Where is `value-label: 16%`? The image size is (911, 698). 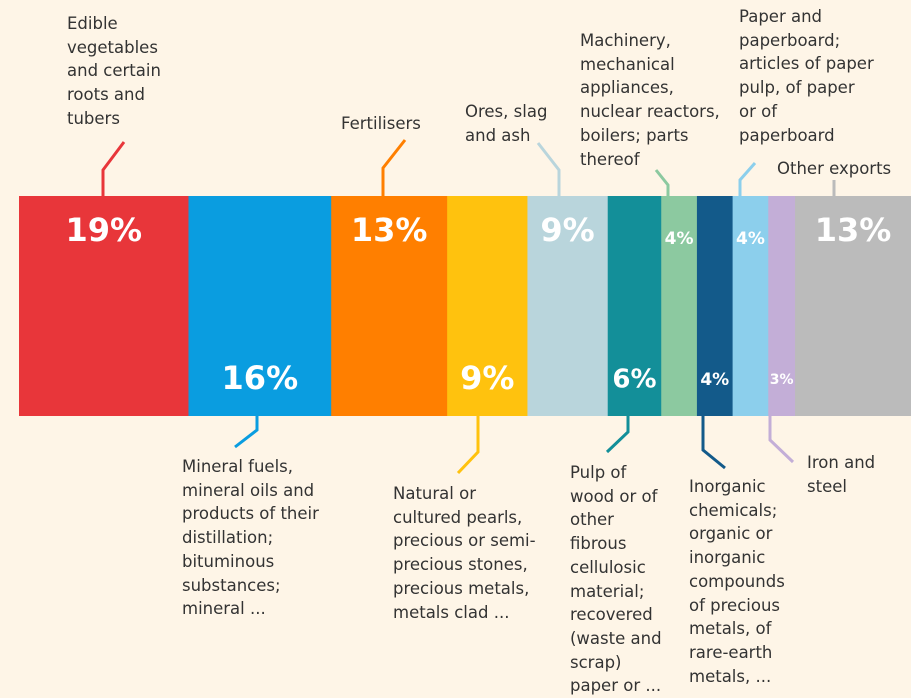
value-label: 16% is located at coordinates (260, 378).